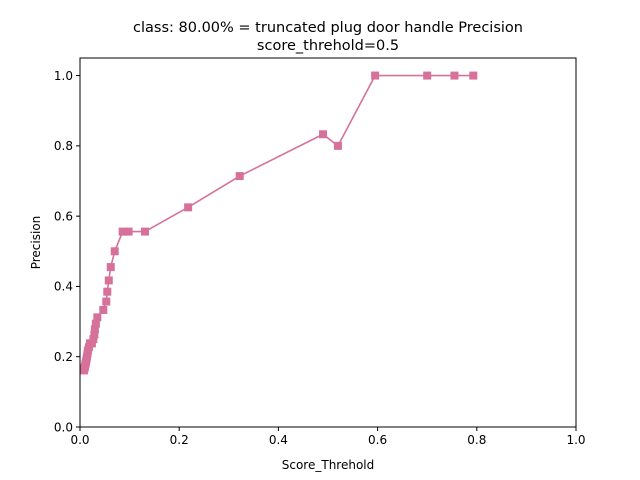 This screenshot has width=640, height=480. I want to click on y-tick-label: 0.4, so click(63, 287).